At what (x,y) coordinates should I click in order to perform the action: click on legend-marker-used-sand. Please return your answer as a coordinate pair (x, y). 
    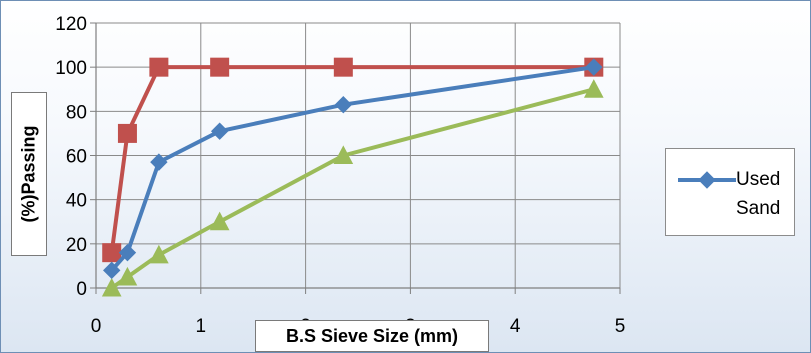
    Looking at the image, I should click on (707, 180).